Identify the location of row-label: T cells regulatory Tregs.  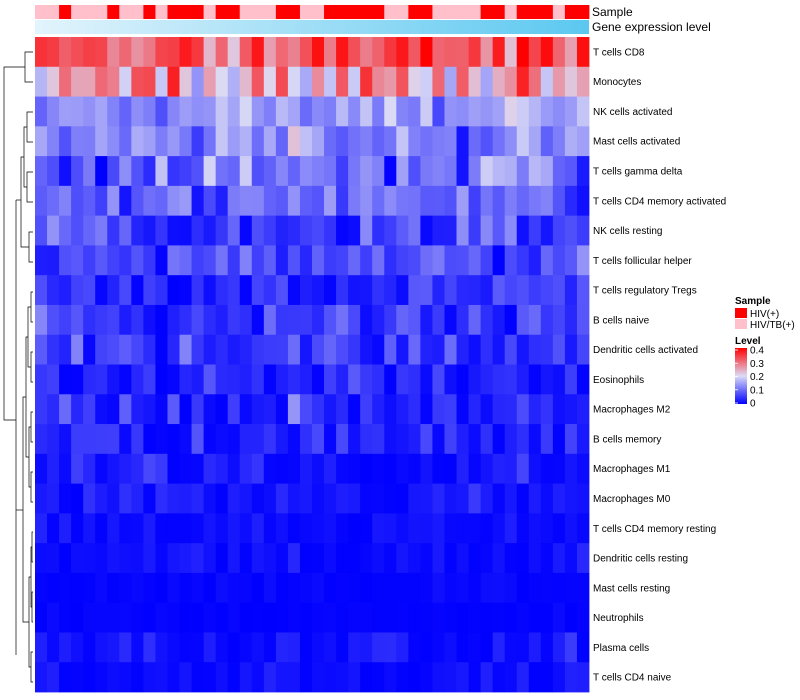
(645, 291).